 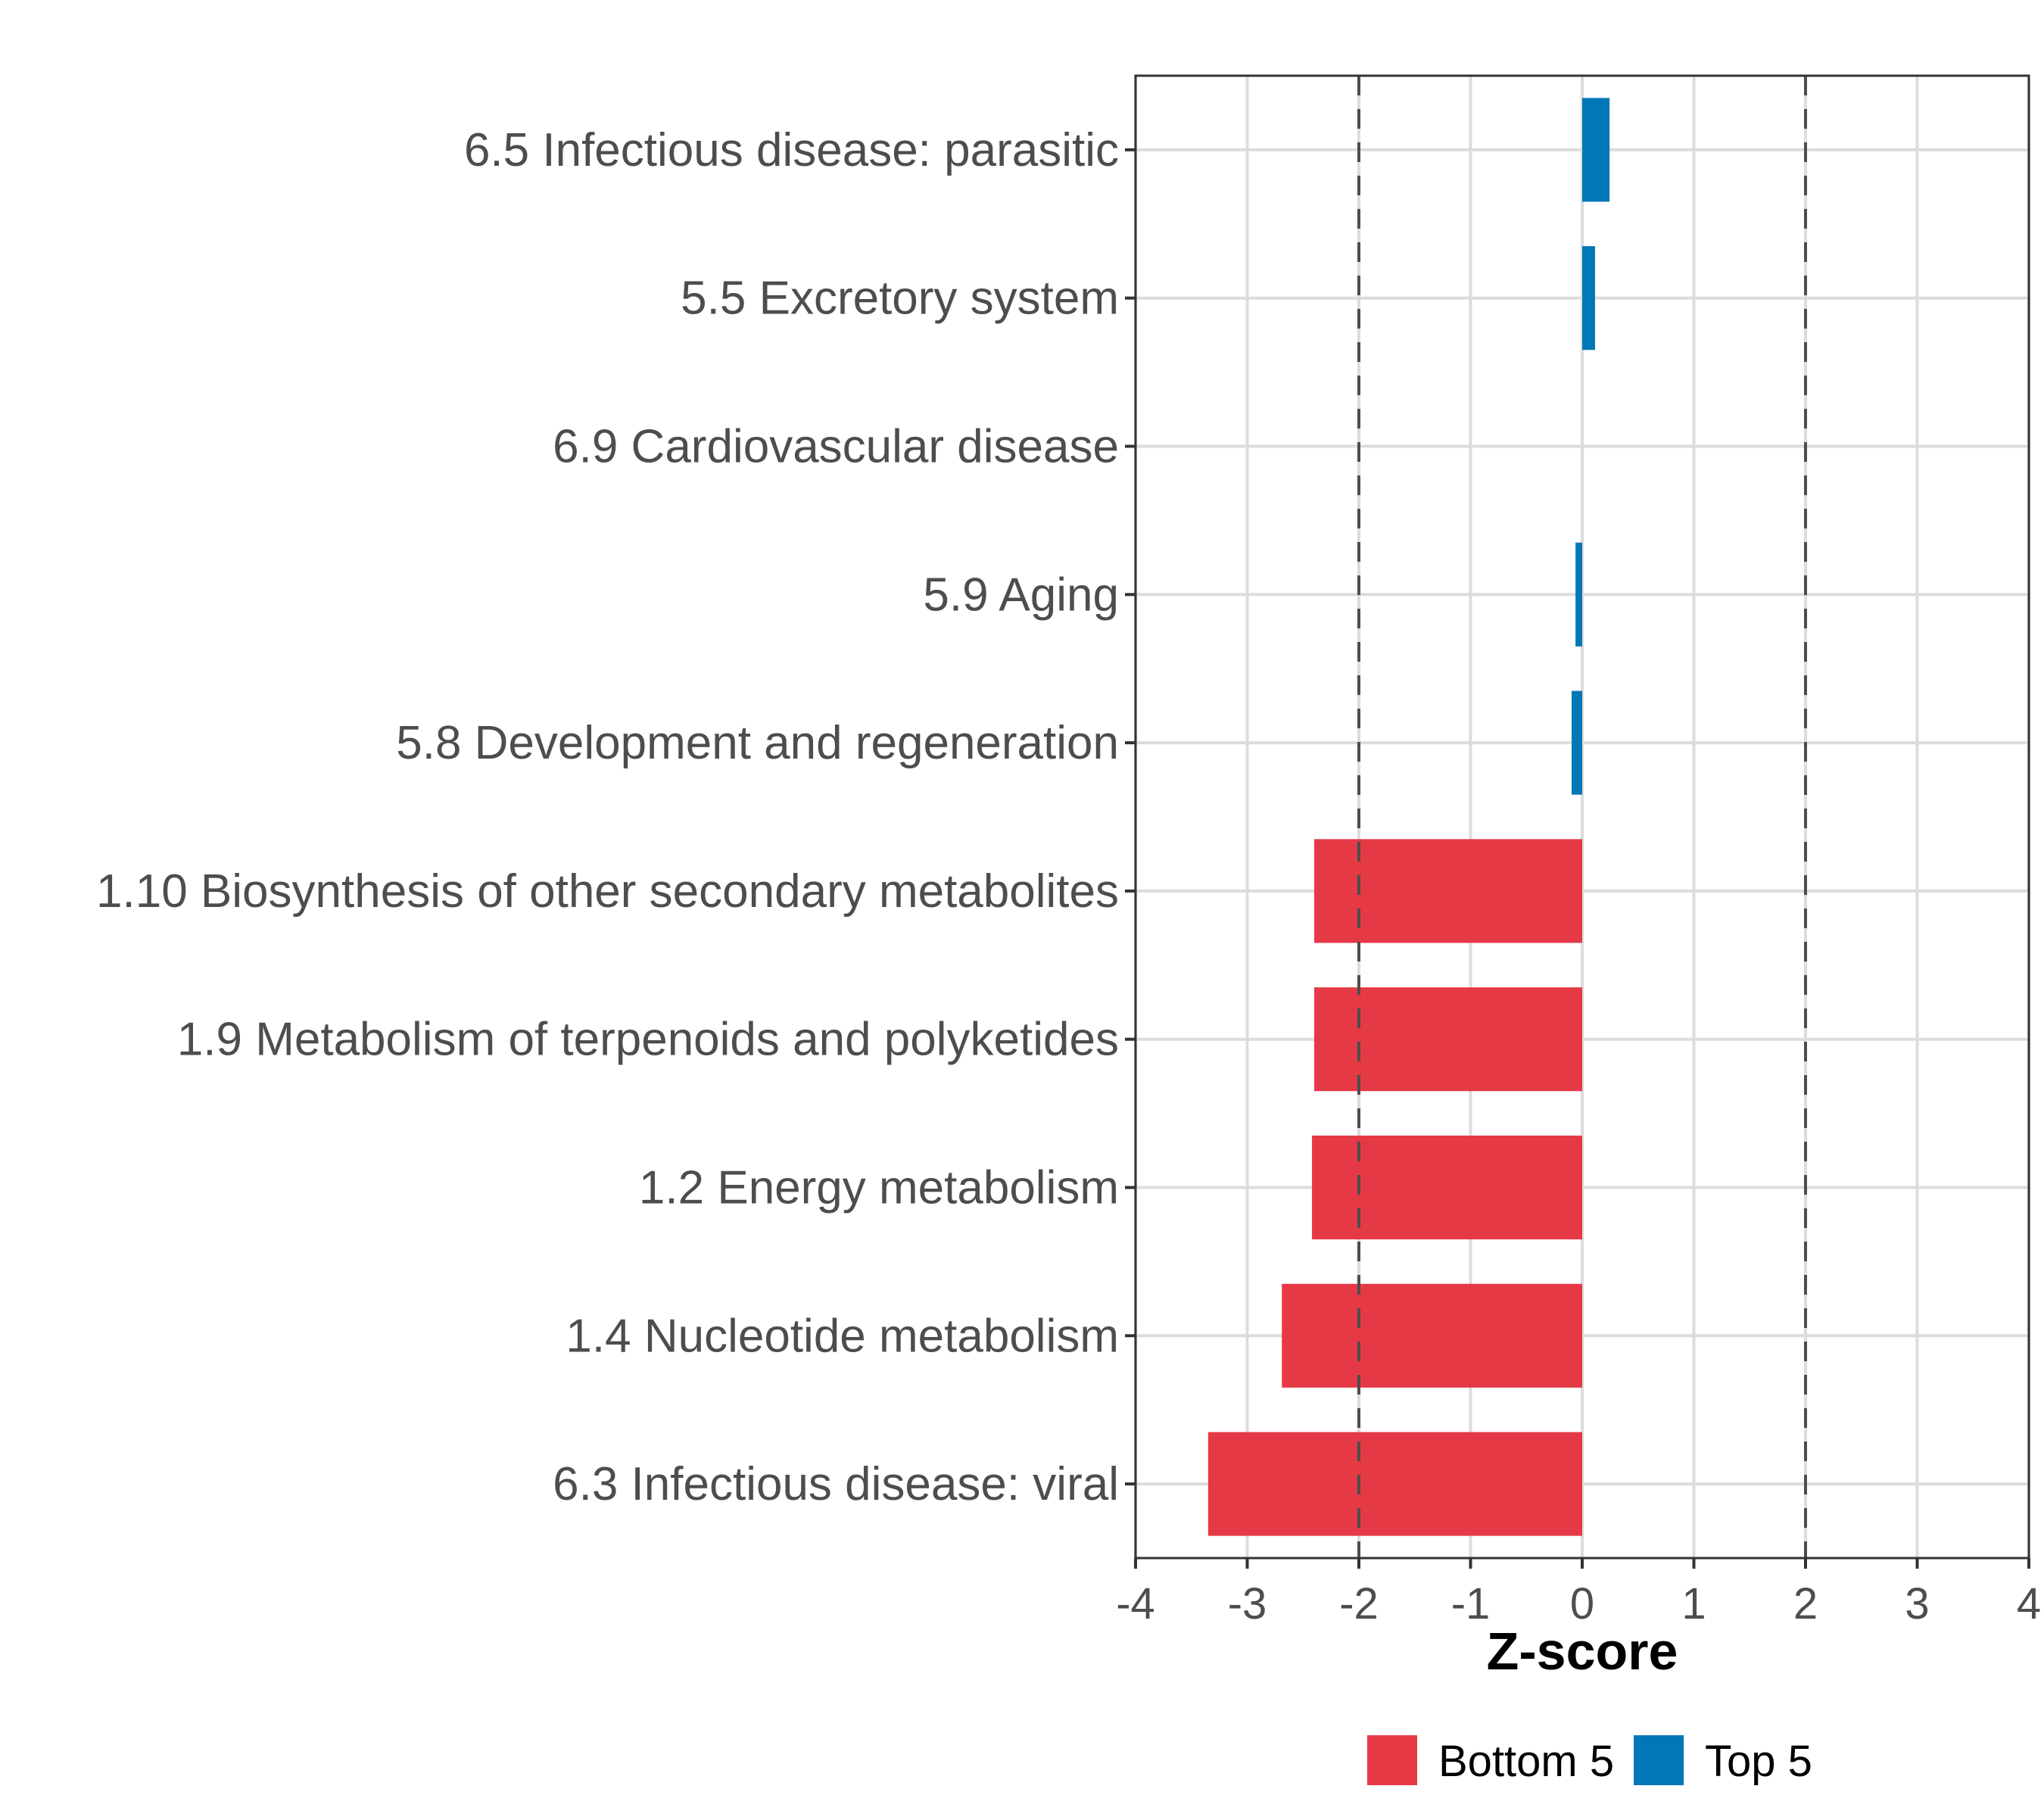 I want to click on x-axis-title: Z-score, so click(x=1582, y=1652).